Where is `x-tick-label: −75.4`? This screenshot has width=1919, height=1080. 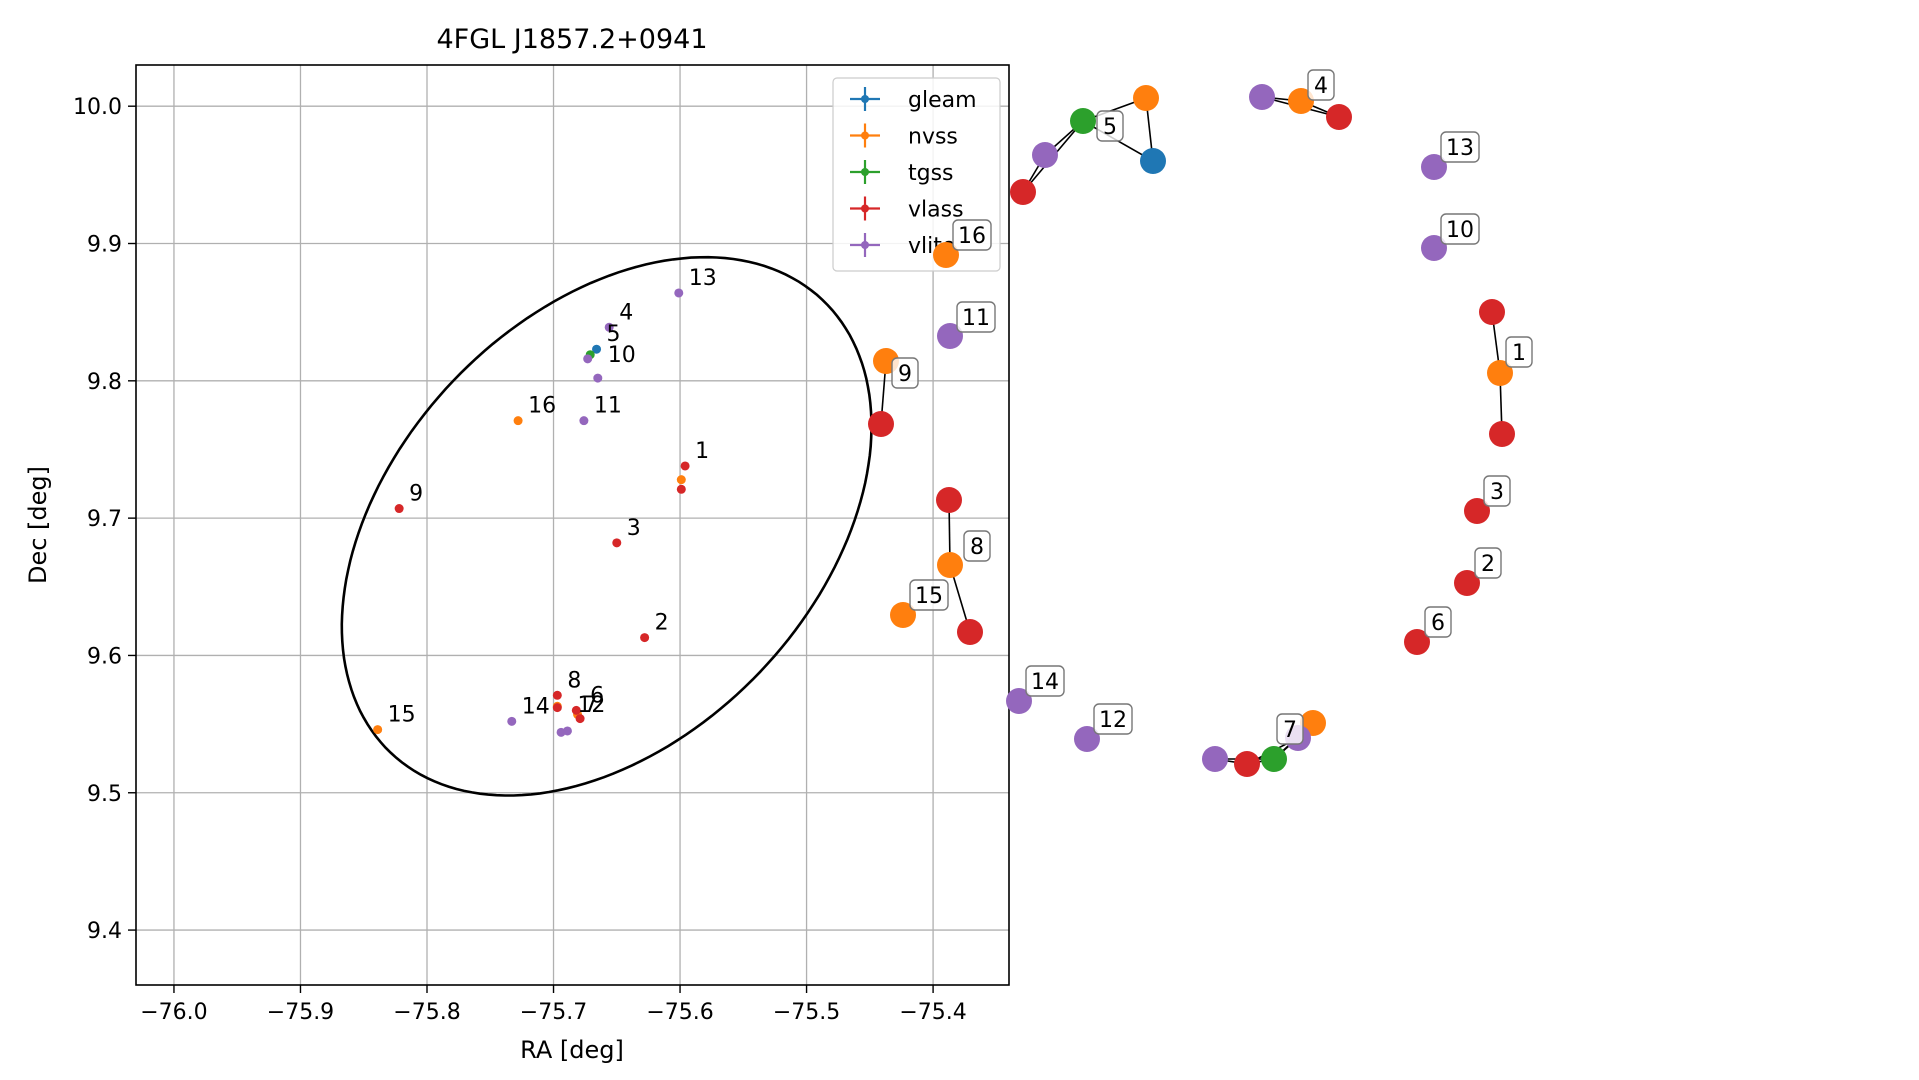 x-tick-label: −75.4 is located at coordinates (932, 1012).